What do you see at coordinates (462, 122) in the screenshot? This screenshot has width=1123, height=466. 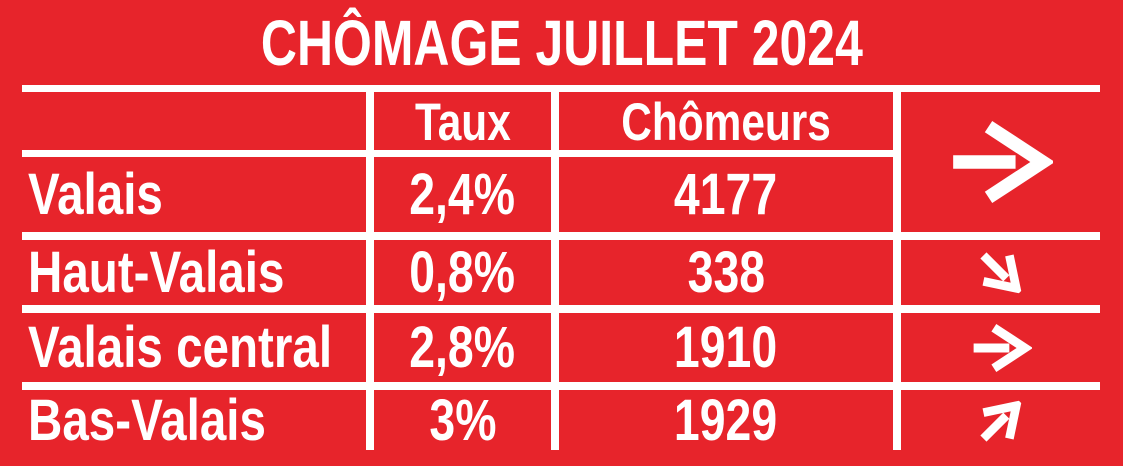 I see `column-header-taux: Taux` at bounding box center [462, 122].